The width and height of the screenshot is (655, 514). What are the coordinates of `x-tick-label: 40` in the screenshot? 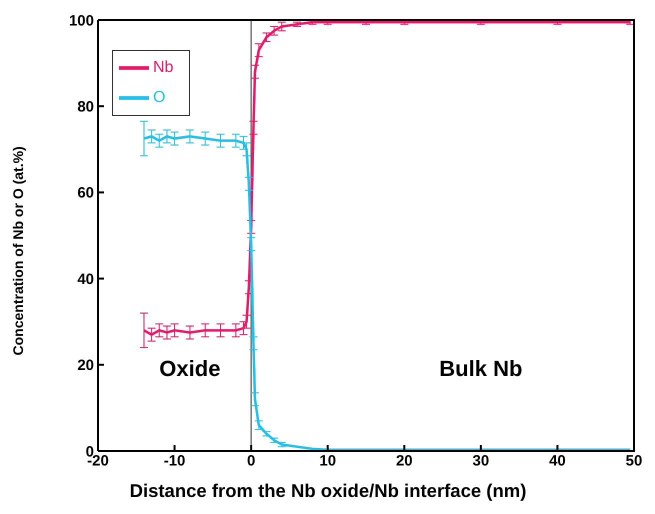 It's located at (557, 461).